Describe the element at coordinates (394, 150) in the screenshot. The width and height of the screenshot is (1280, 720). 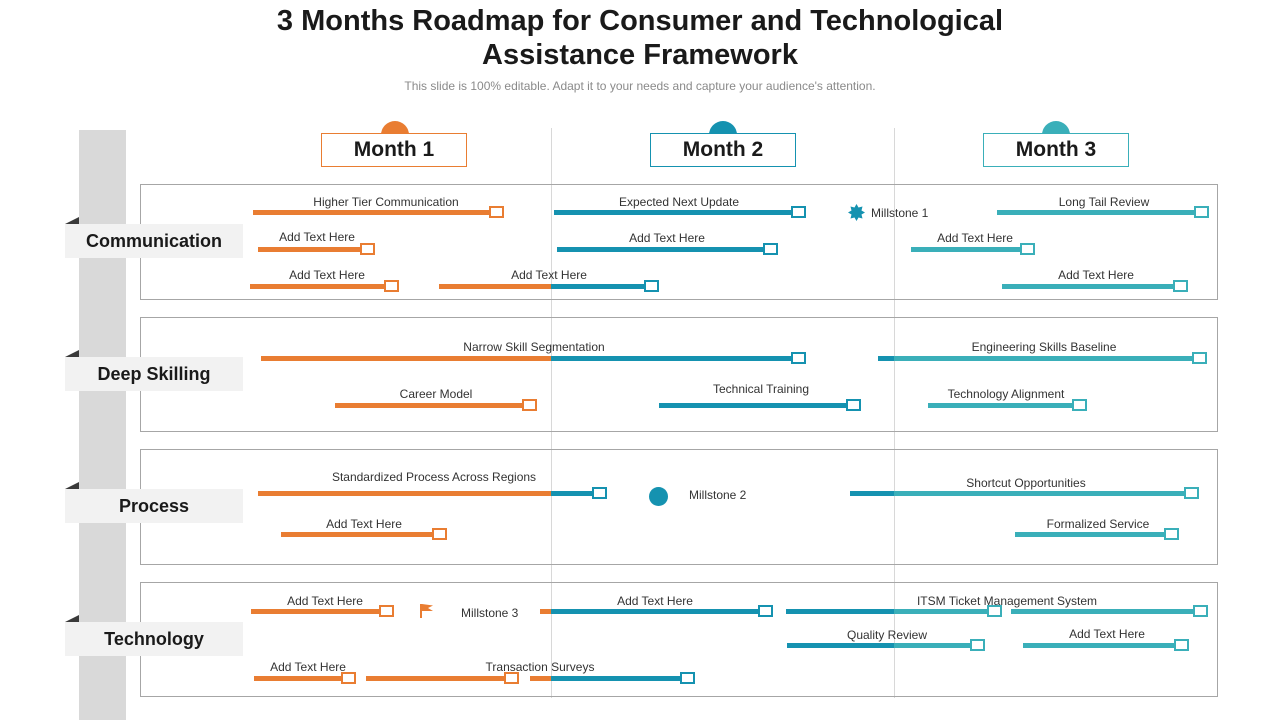
I see `month-1-header: Month 1` at that location.